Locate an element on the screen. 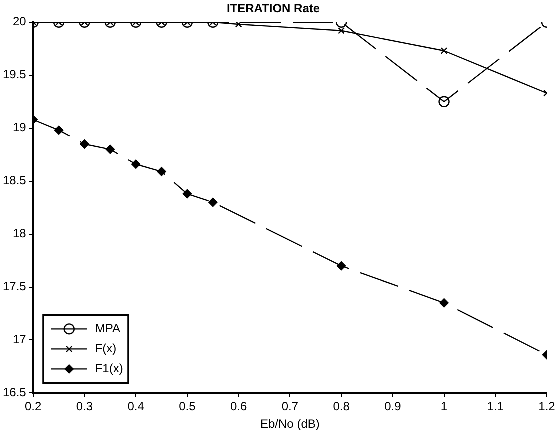 The width and height of the screenshot is (559, 432). legend-label: F(x) is located at coordinates (106, 349).